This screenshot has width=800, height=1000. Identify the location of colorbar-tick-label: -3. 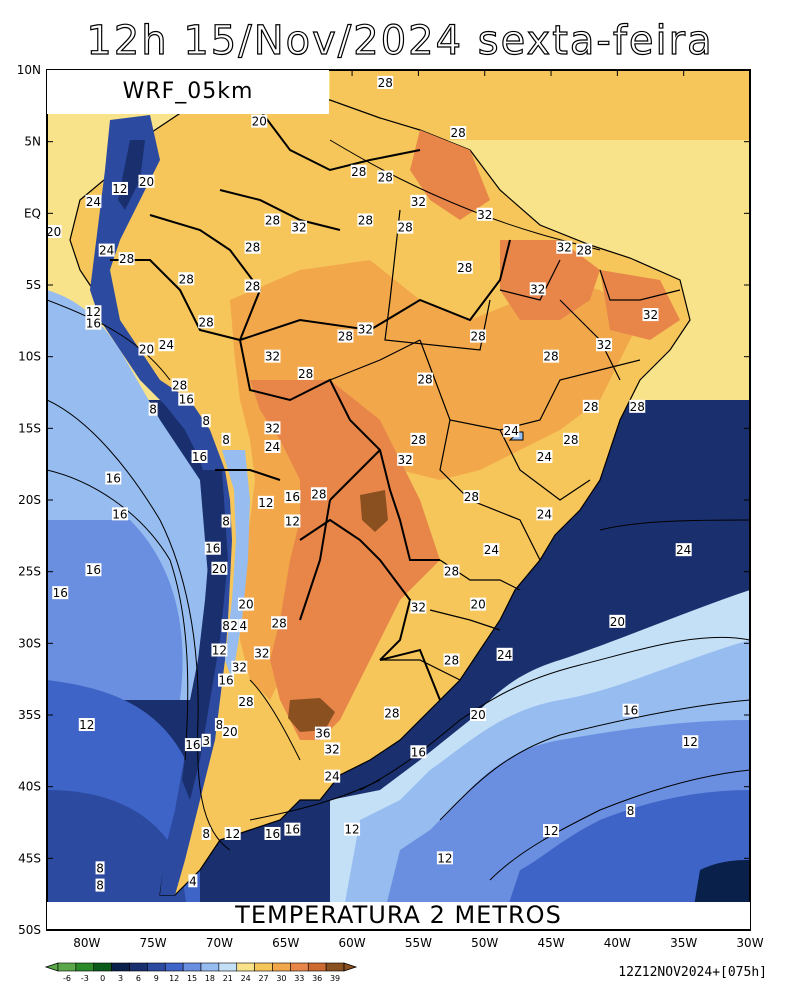
(85, 978).